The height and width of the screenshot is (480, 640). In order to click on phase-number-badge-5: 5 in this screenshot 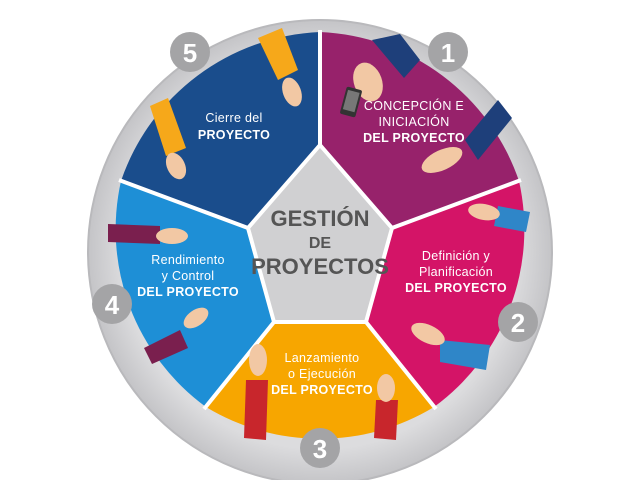, I will do `click(190, 52)`.